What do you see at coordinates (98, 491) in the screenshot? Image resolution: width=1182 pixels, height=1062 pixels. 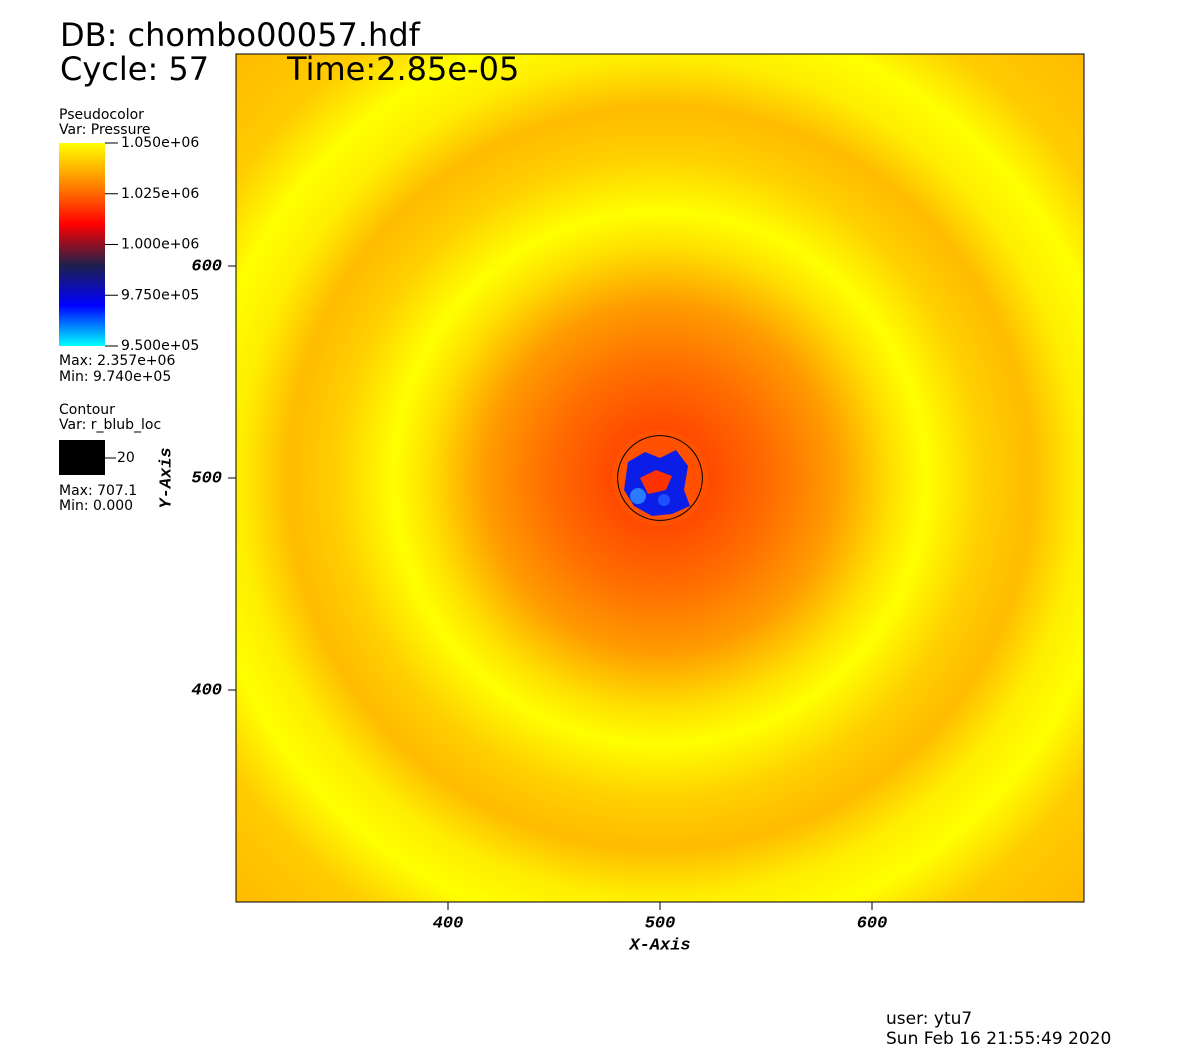 I see `legend-max: Max: 707.1` at bounding box center [98, 491].